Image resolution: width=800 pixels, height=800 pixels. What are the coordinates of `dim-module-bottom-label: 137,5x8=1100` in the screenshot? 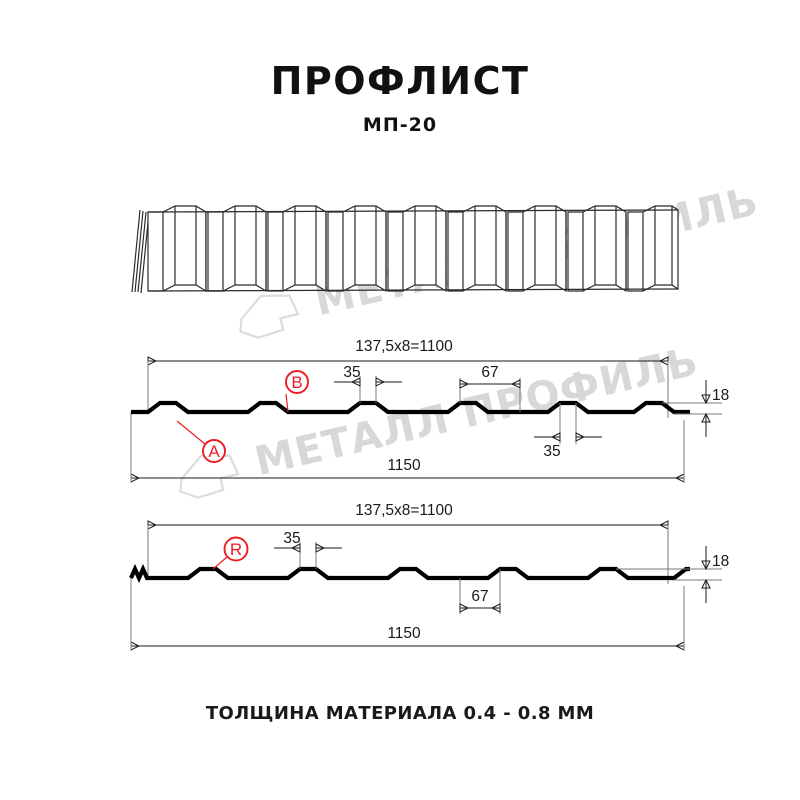 It's located at (404, 510).